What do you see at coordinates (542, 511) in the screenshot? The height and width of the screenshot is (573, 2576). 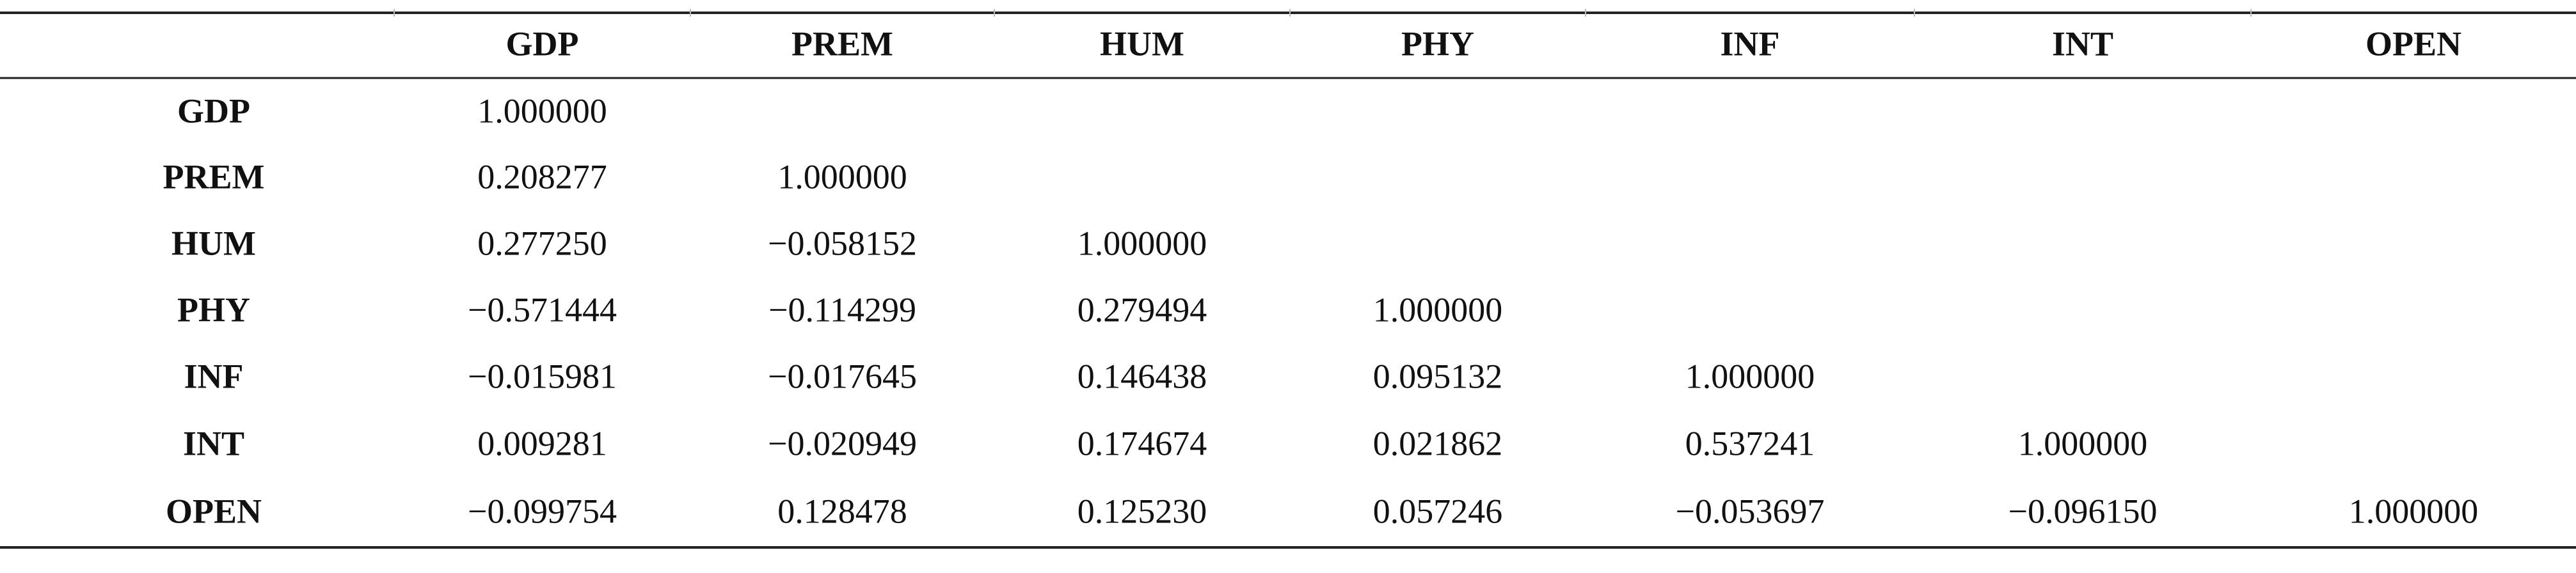 I see `cell: −0.099754` at bounding box center [542, 511].